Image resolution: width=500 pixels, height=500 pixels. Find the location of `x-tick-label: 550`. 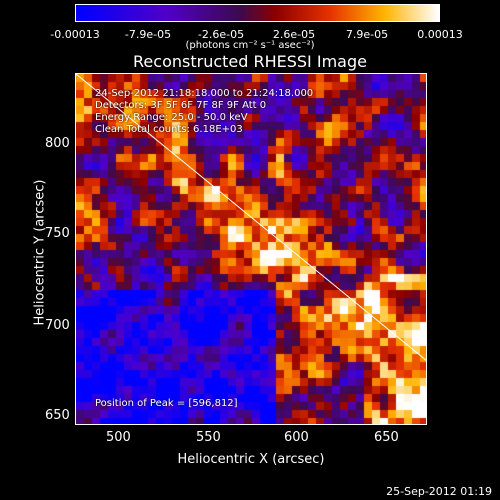

x-tick-label: 550 is located at coordinates (208, 437).